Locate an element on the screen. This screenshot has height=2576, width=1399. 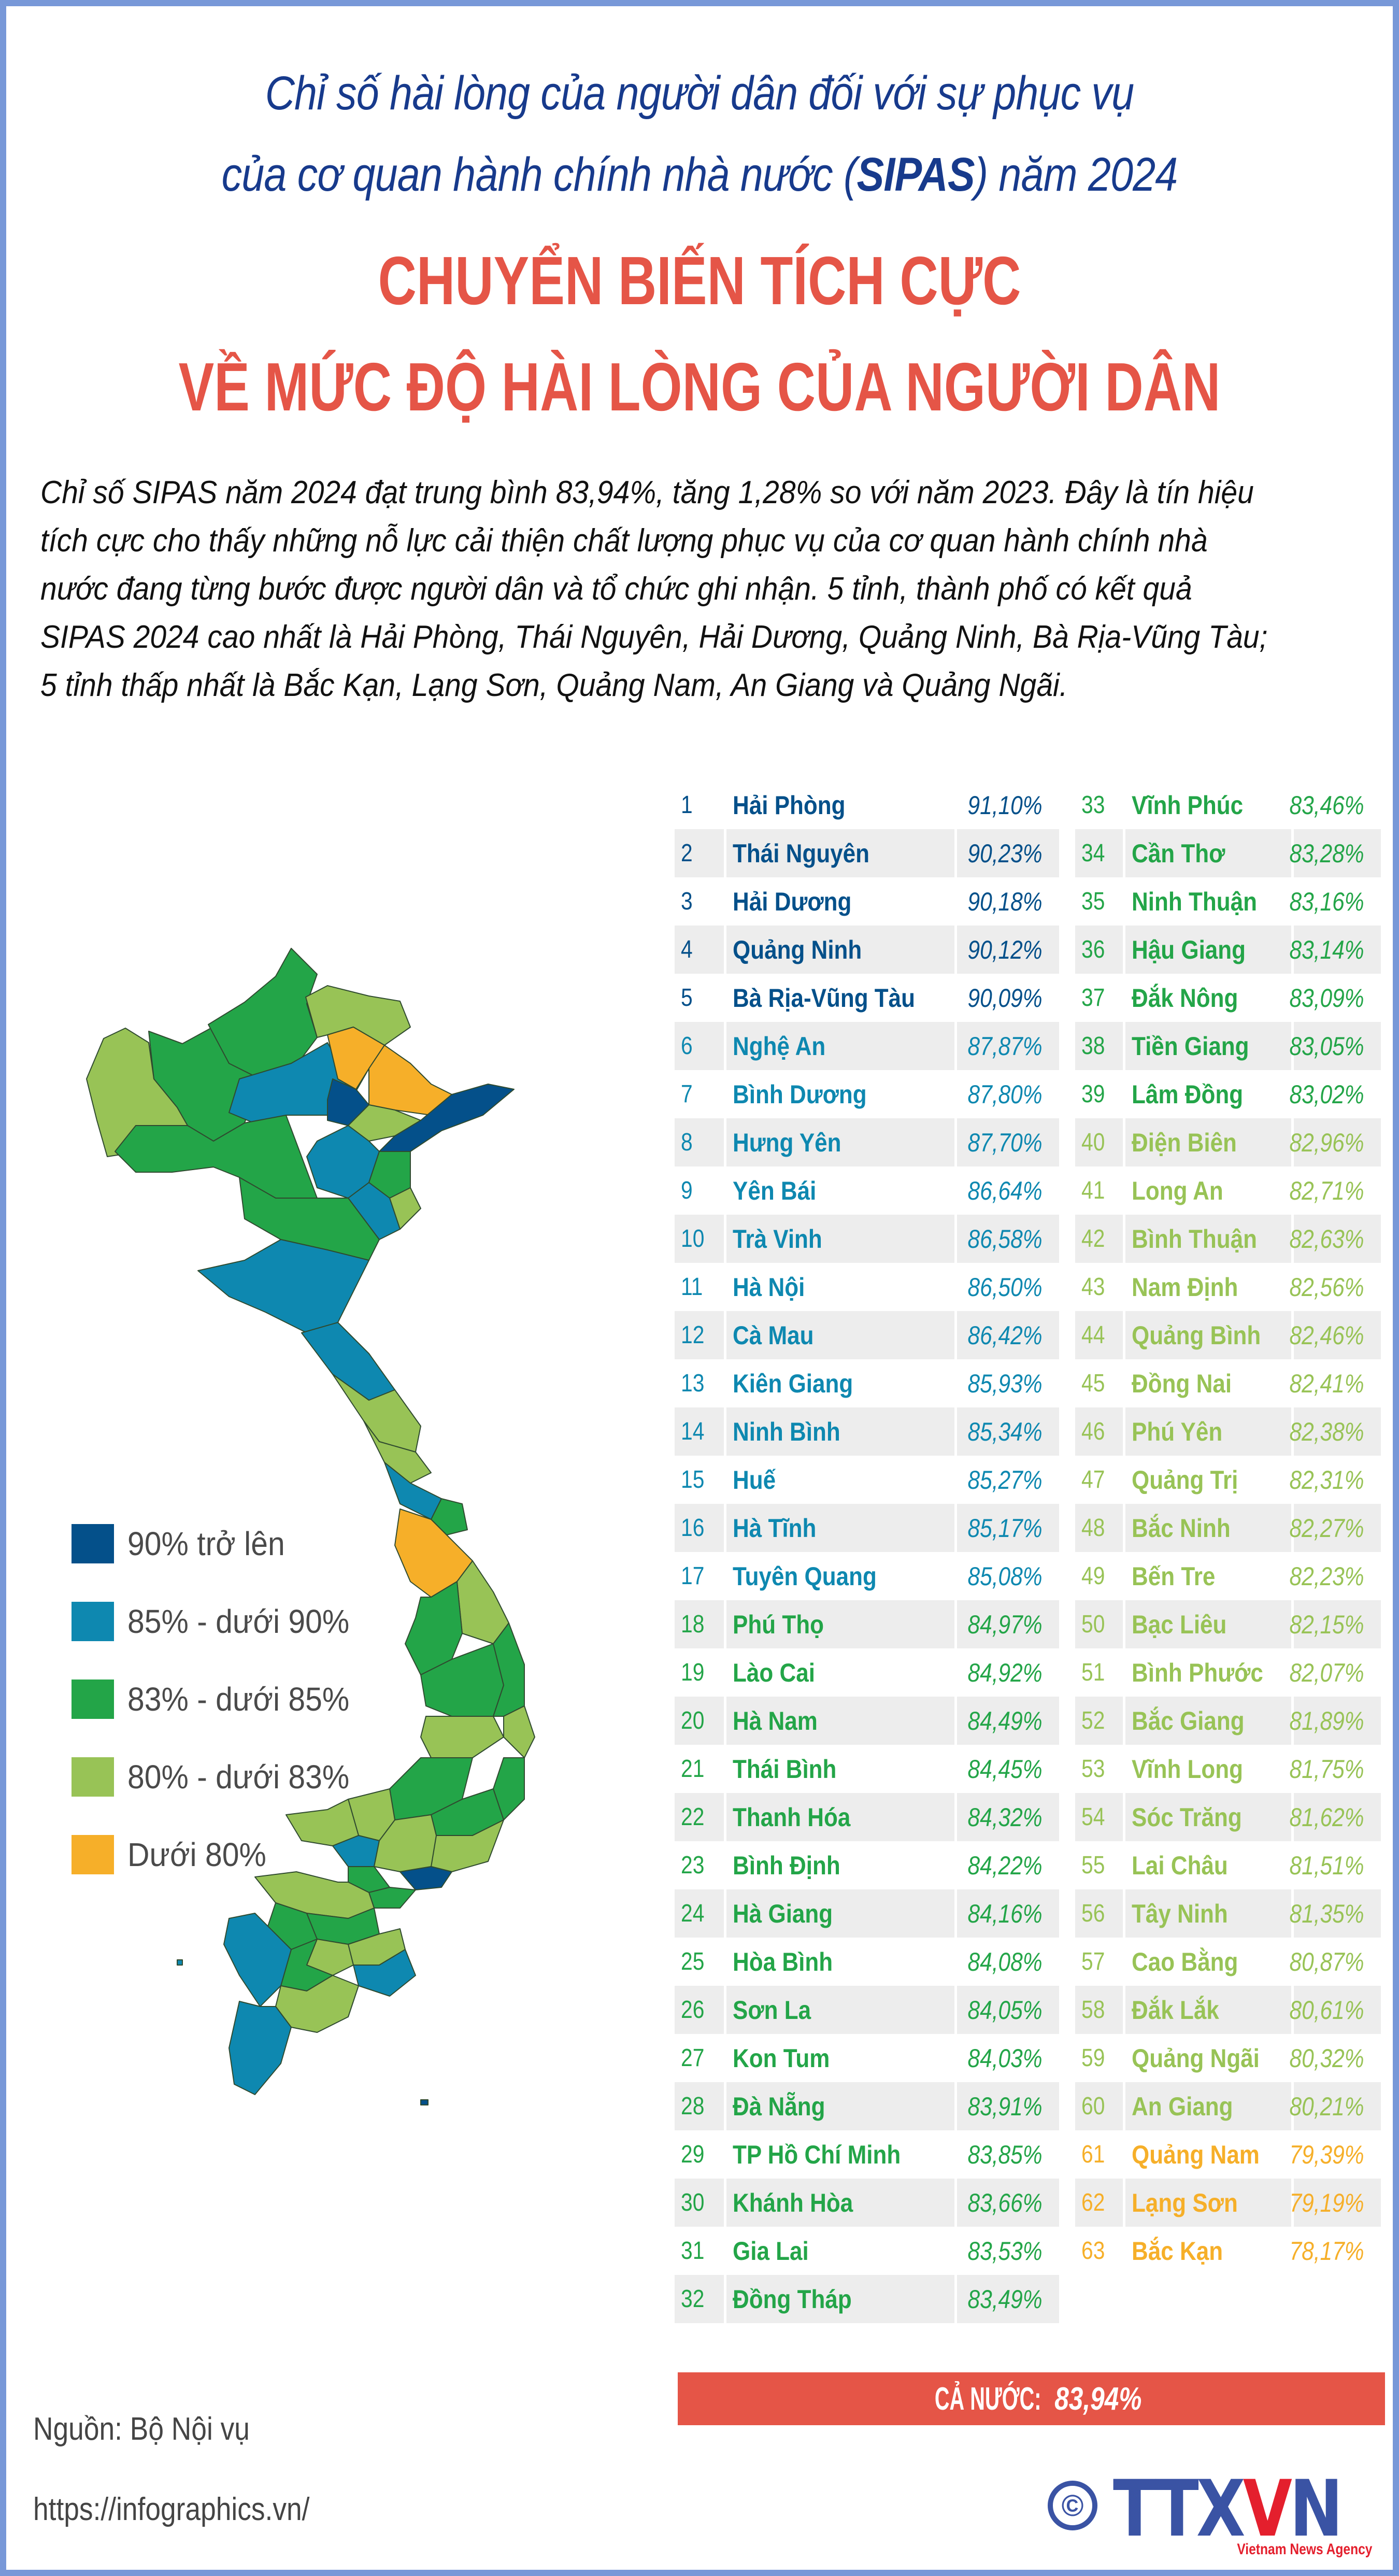
rank-cell-text: 42 is located at coordinates (1093, 1239).